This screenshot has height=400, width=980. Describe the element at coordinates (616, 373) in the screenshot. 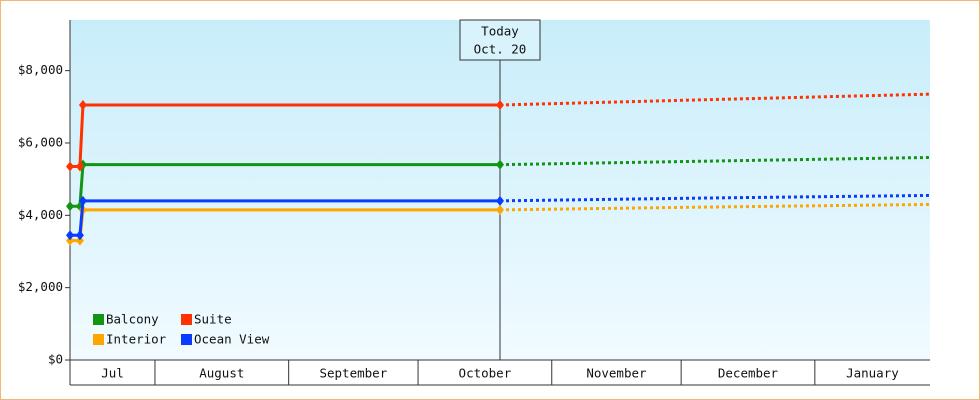

I see `x-tick-label: November` at that location.